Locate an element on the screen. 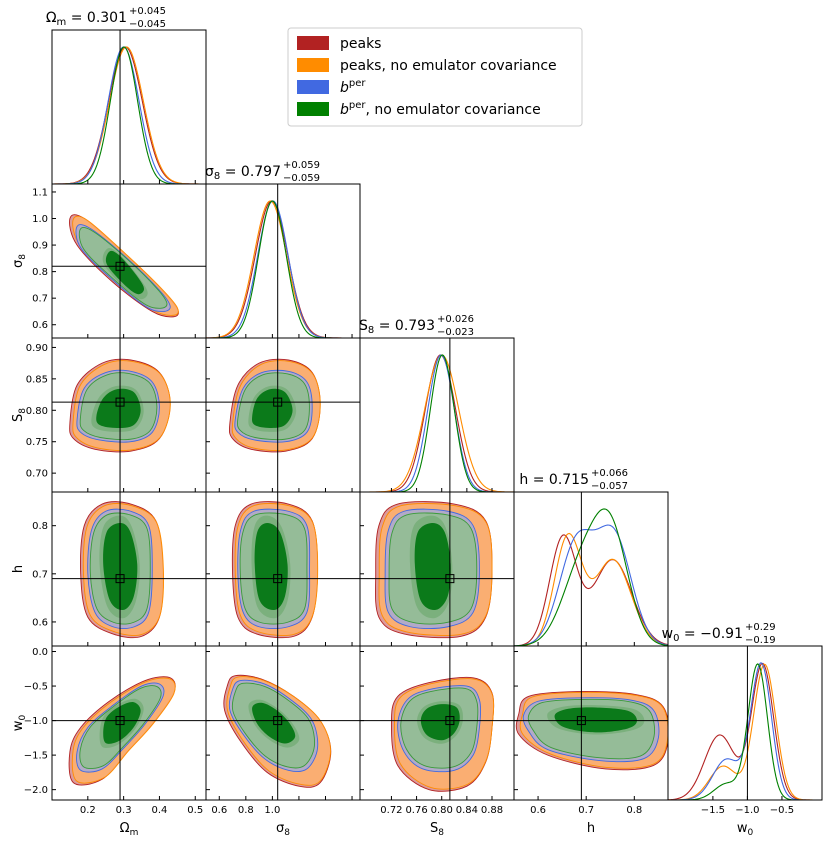 The width and height of the screenshot is (830, 848). svg-text: −0.057 is located at coordinates (609, 486).